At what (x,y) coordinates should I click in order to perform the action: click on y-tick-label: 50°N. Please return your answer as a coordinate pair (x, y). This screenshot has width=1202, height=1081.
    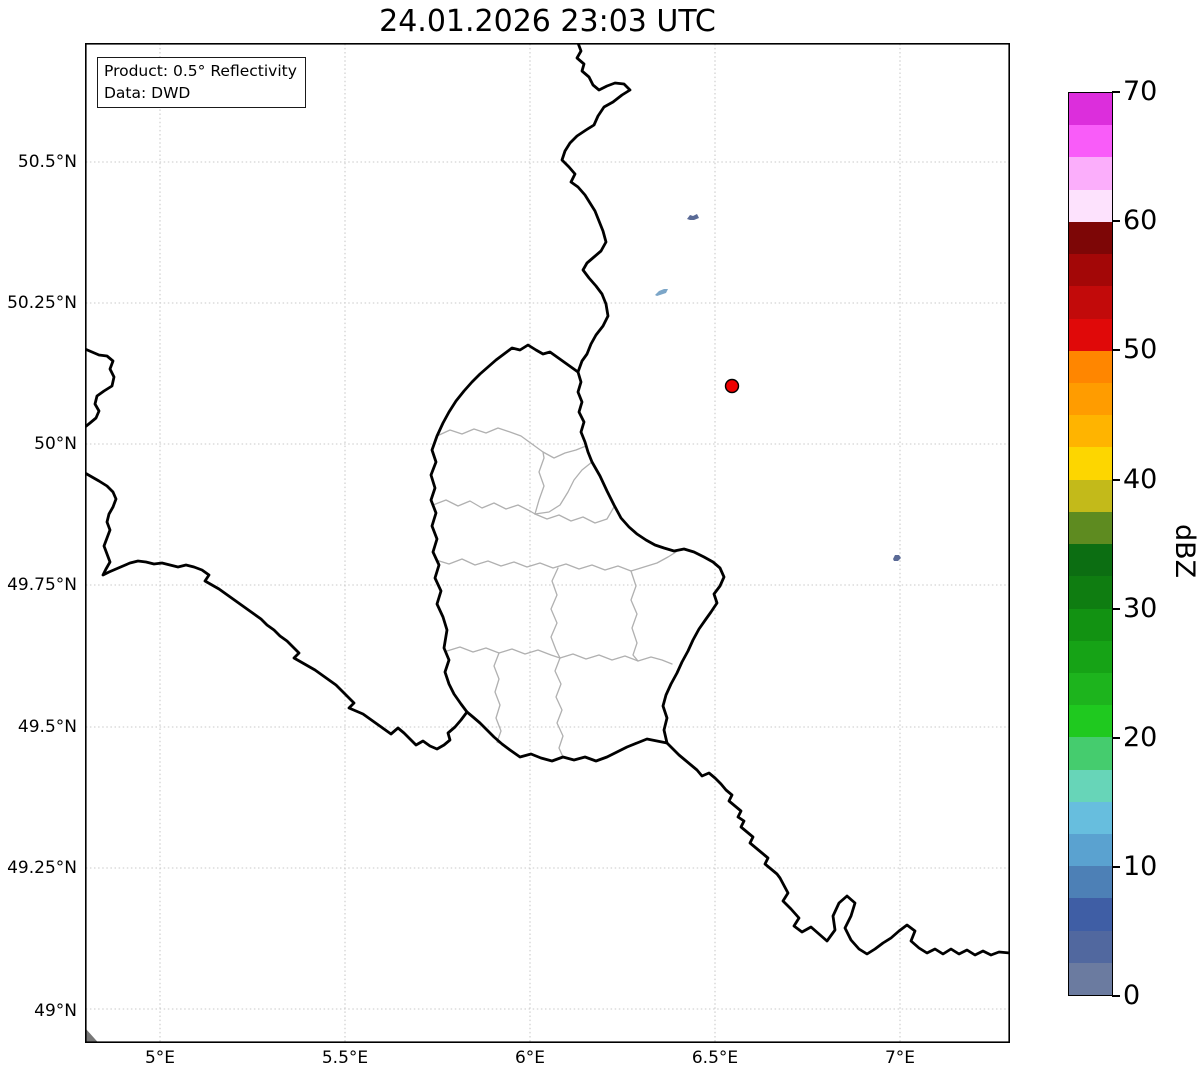
    Looking at the image, I should click on (55, 444).